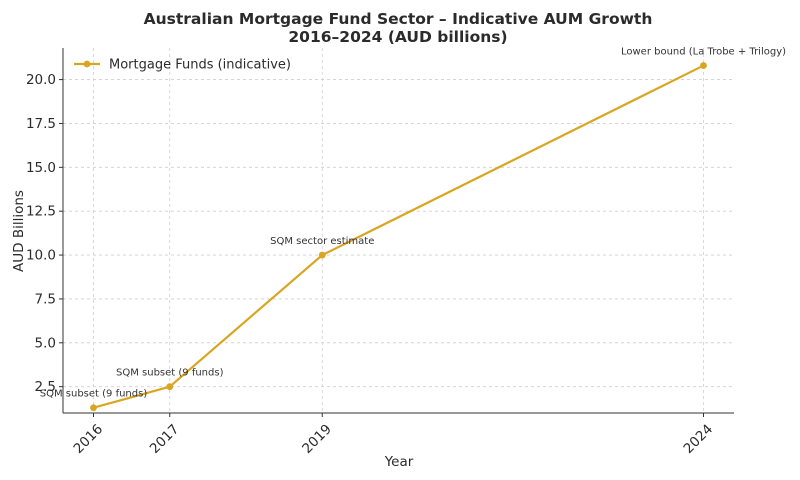 Image resolution: width=800 pixels, height=480 pixels. Describe the element at coordinates (45, 299) in the screenshot. I see `y-tick-label: 7.5` at that location.